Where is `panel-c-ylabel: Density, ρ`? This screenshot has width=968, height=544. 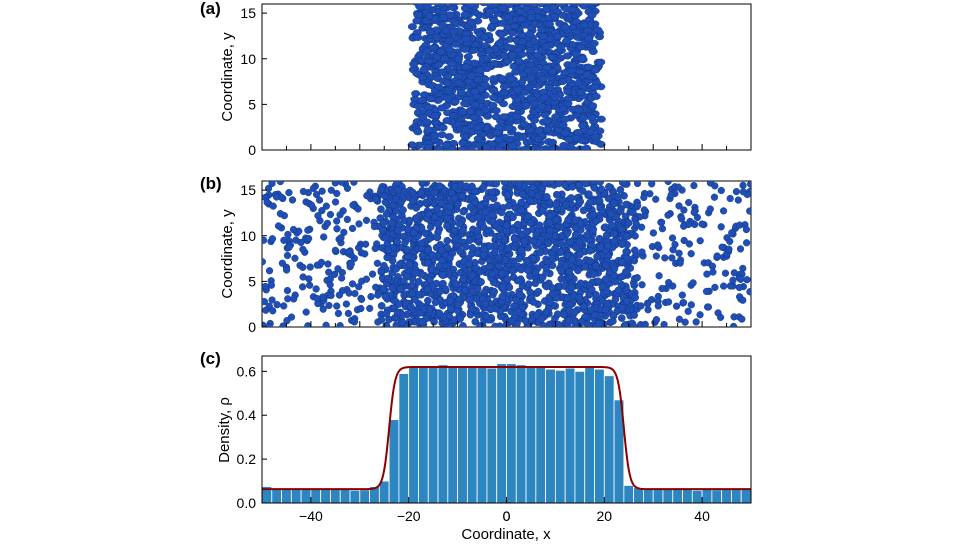 panel-c-ylabel: Density, ρ is located at coordinates (224, 430).